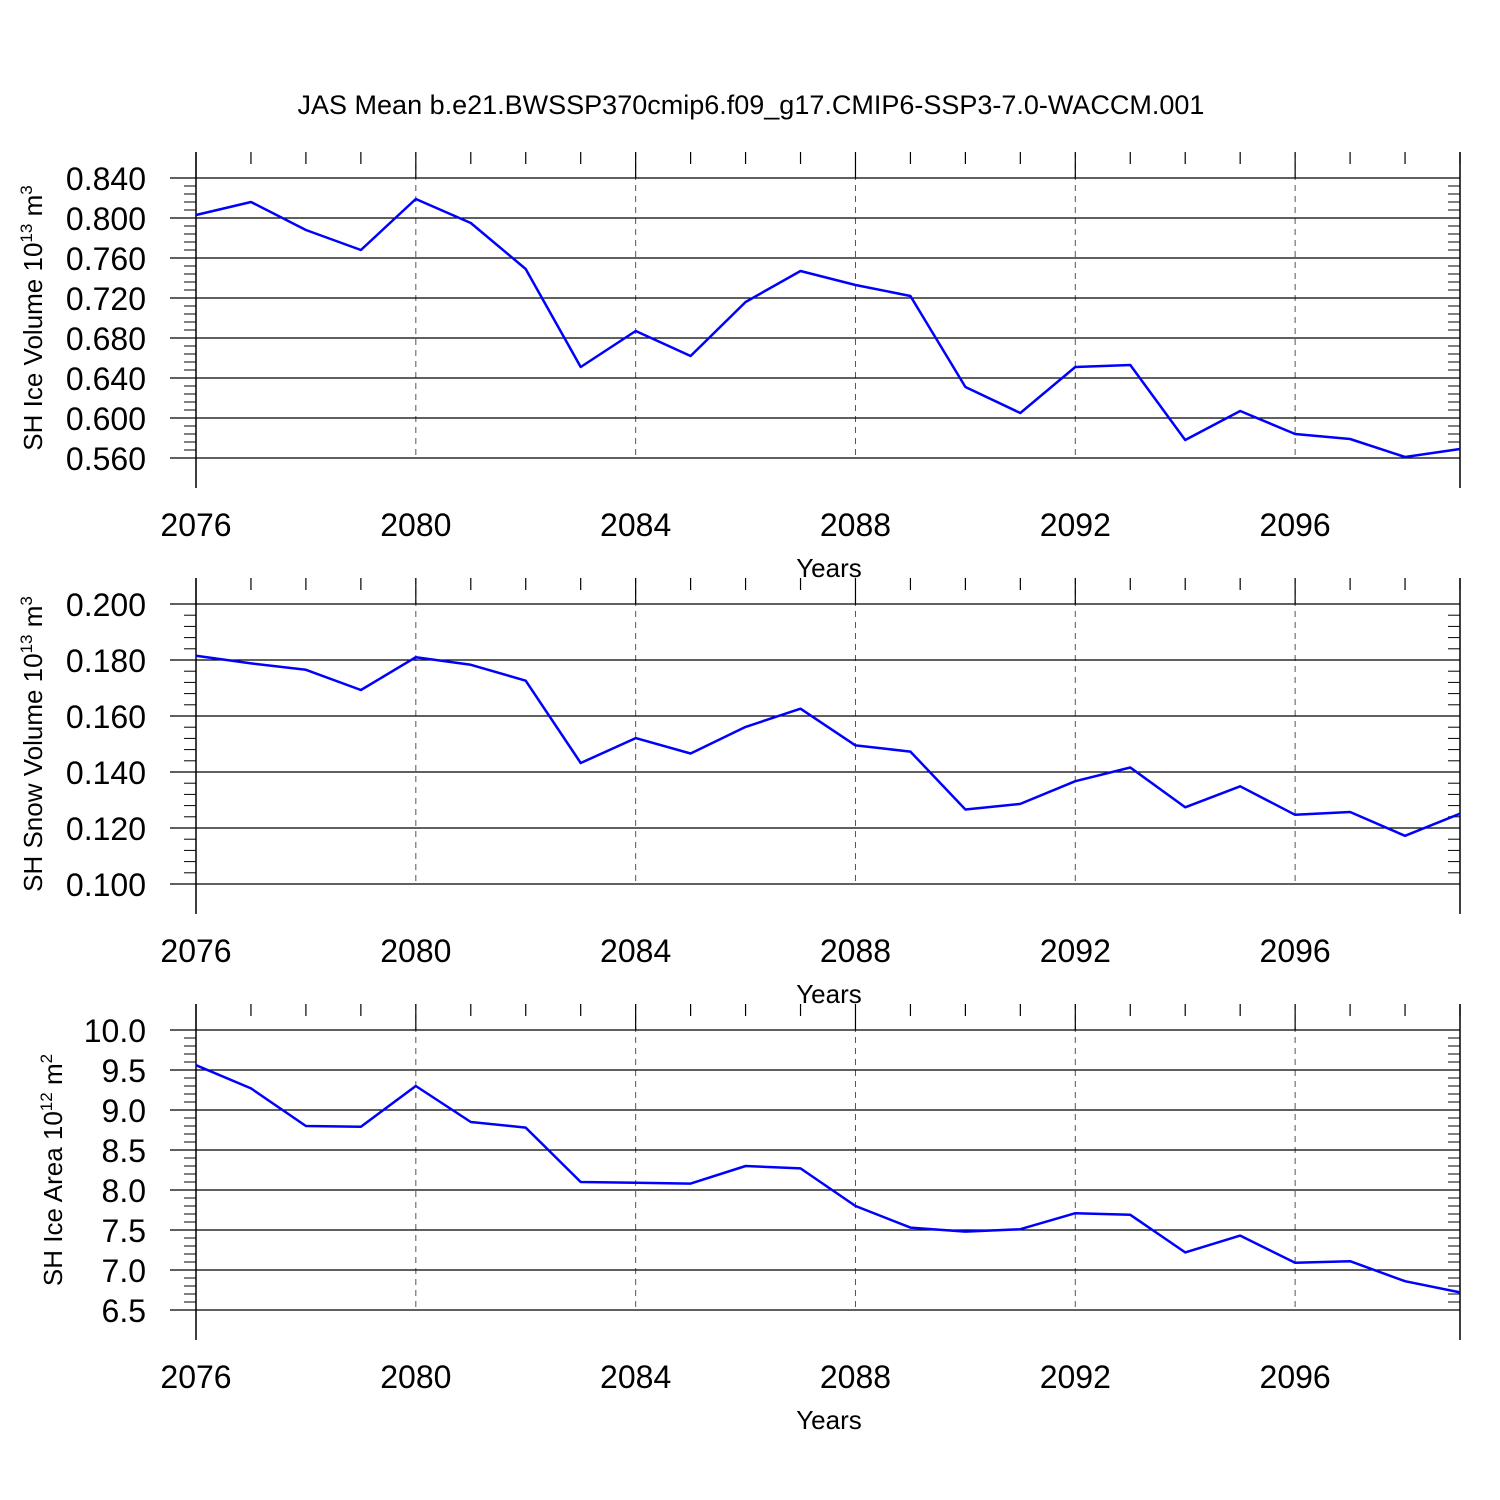 The width and height of the screenshot is (1500, 1500). Describe the element at coordinates (33, 347) in the screenshot. I see `y-axis-label-text: SH Ice Volume 10` at that location.